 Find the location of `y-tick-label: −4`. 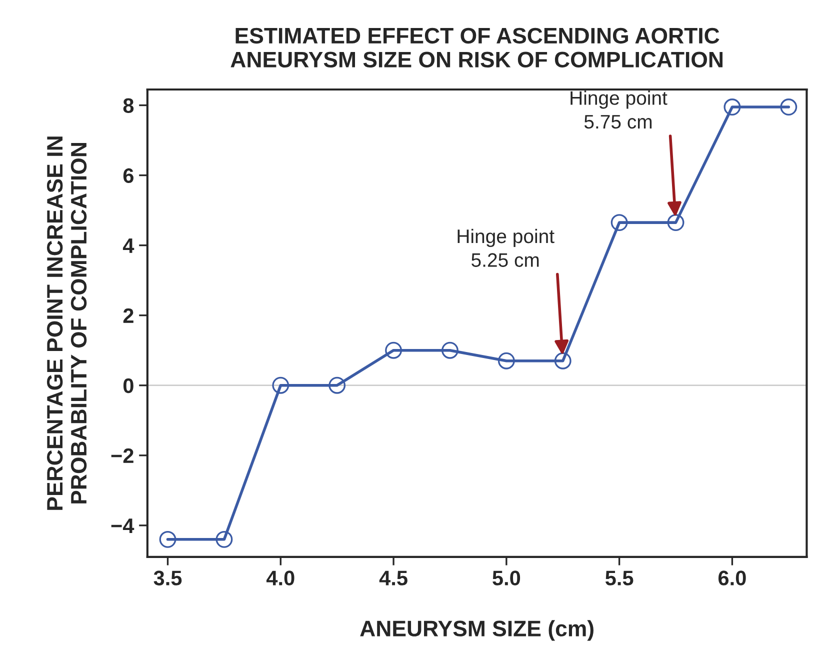

y-tick-label: −4 is located at coordinates (122, 525).